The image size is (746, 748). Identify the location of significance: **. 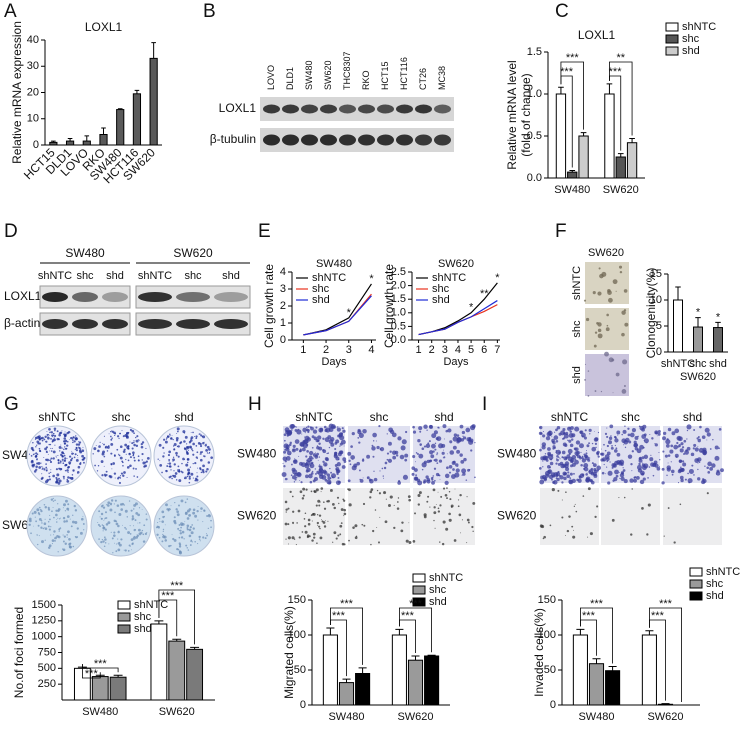
(620, 58).